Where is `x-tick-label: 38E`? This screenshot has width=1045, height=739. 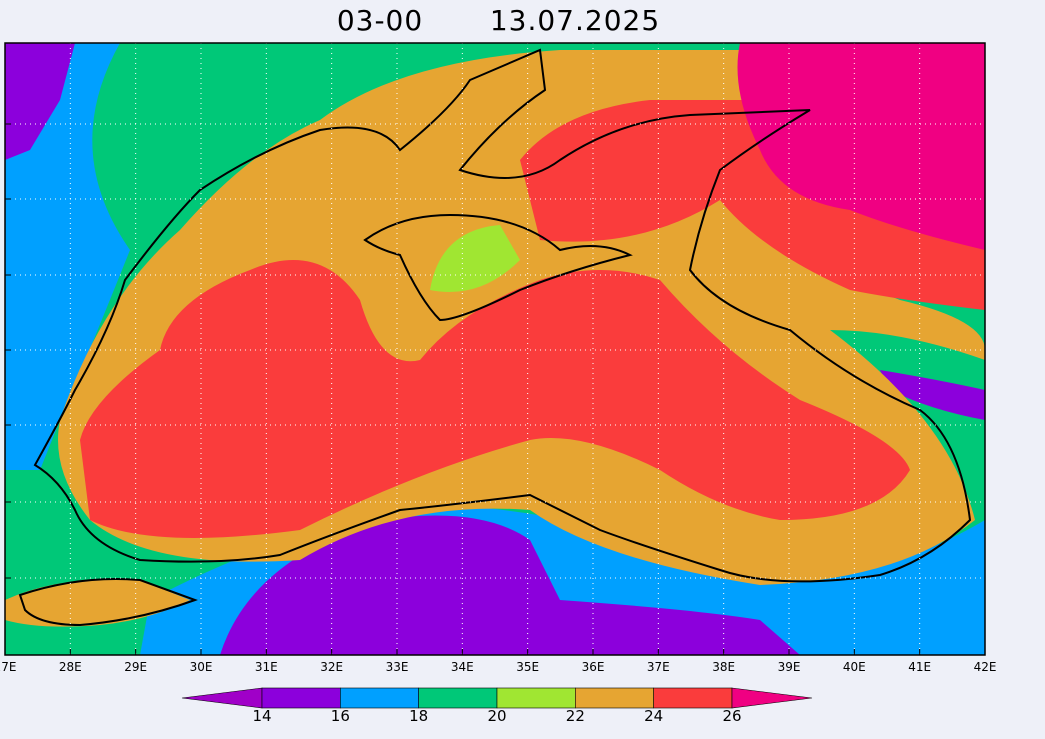
x-tick-label: 38E is located at coordinates (723, 667).